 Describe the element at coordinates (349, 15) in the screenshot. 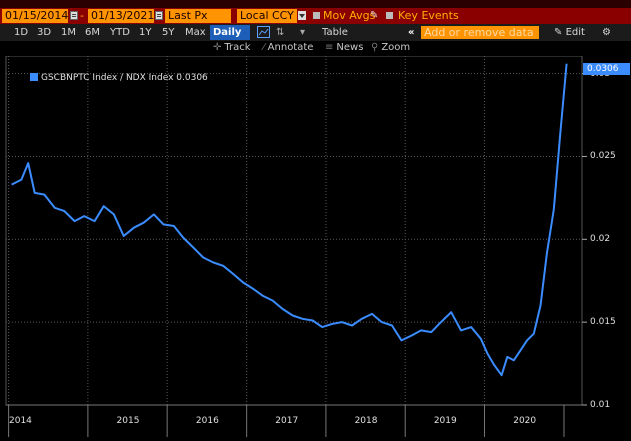

I see `mov-avgs-label: Mov Avgs` at that location.